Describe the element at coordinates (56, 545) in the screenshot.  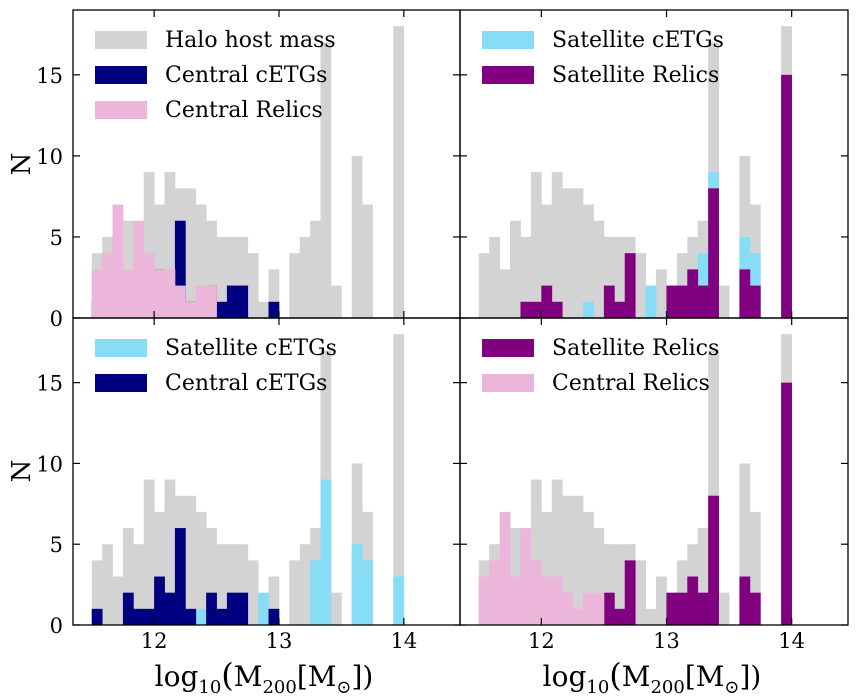
I see `y-tick-label: 5` at that location.